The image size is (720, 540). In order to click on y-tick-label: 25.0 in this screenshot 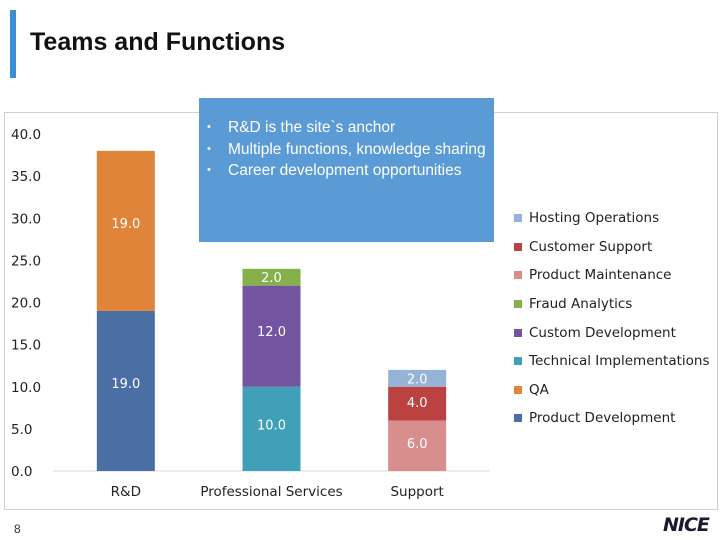, I will do `click(26, 261)`.